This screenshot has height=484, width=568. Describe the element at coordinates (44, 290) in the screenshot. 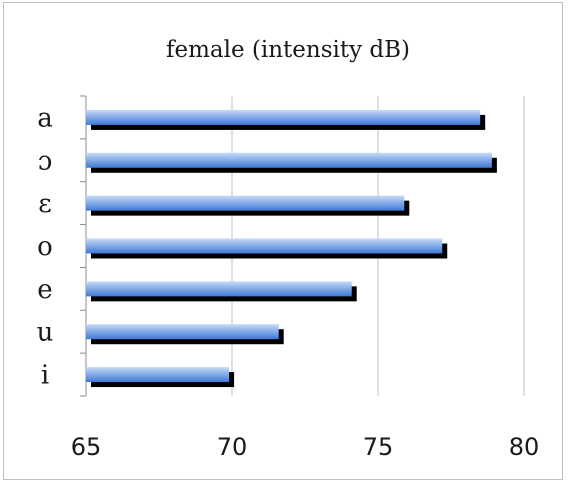

I see `y-tick-label: e` at that location.